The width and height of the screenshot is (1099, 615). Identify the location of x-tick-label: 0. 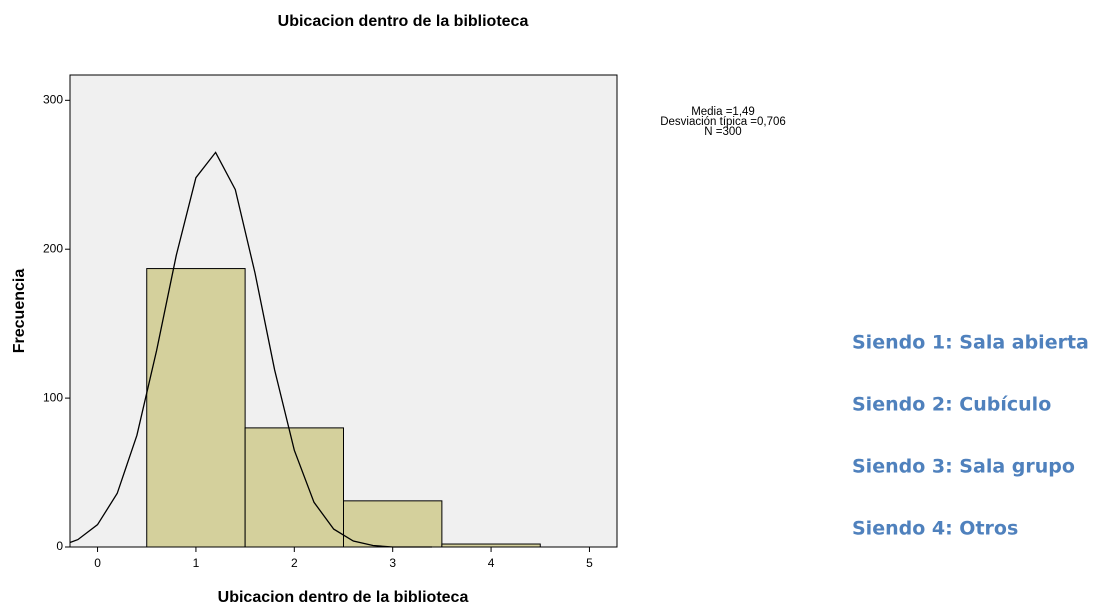
(97, 563).